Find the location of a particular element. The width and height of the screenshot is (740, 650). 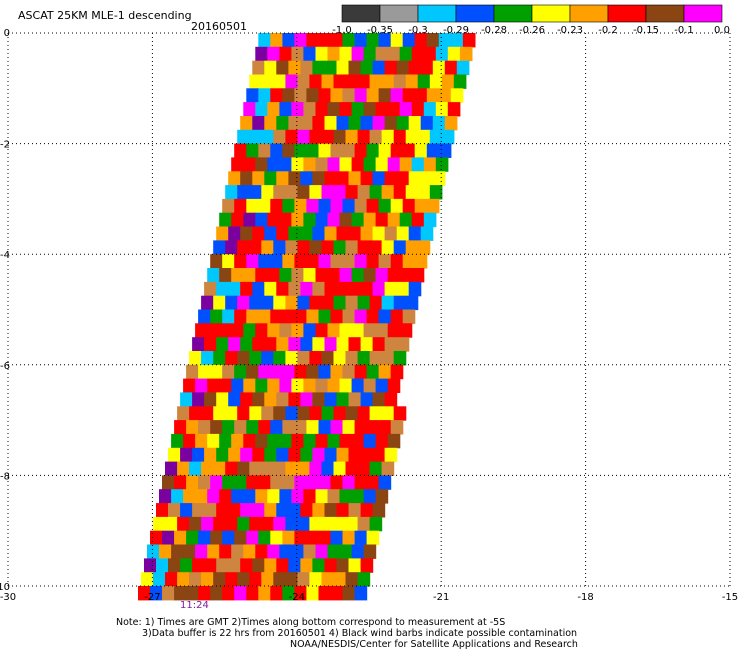

chart-date: 20160501 is located at coordinates (219, 26).